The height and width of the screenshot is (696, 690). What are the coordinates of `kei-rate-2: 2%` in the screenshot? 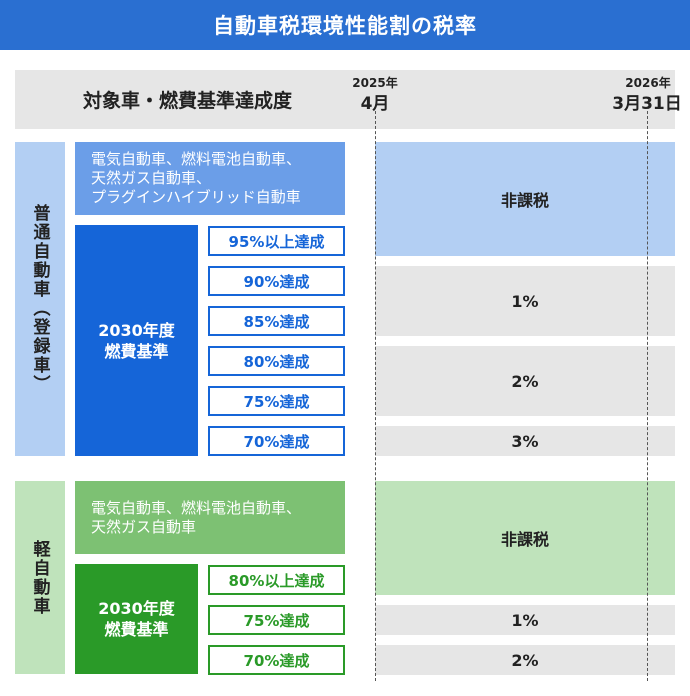 It's located at (525, 660).